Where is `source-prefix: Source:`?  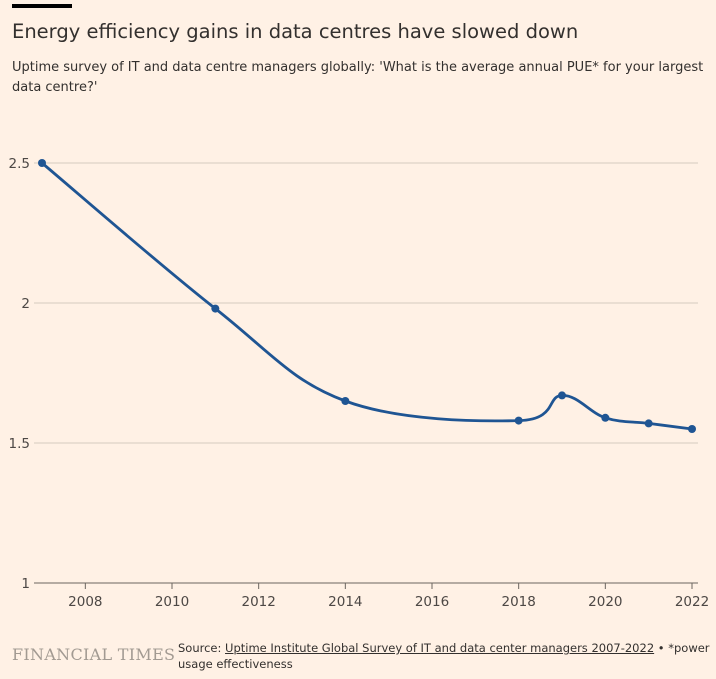
source-prefix: Source: is located at coordinates (202, 648).